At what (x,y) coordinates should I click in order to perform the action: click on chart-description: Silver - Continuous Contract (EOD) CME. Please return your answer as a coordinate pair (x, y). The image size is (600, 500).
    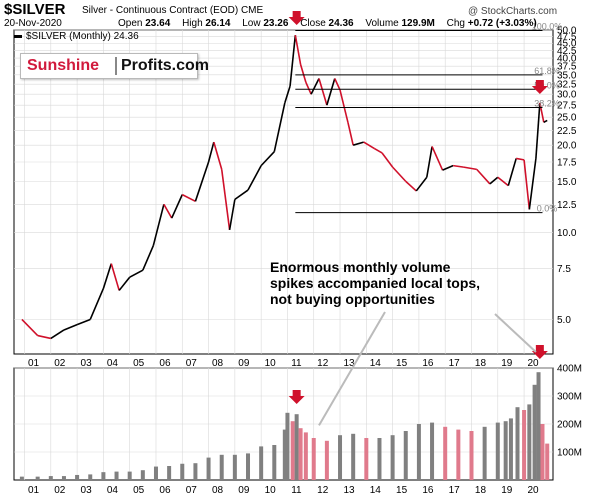
    Looking at the image, I should click on (172, 10).